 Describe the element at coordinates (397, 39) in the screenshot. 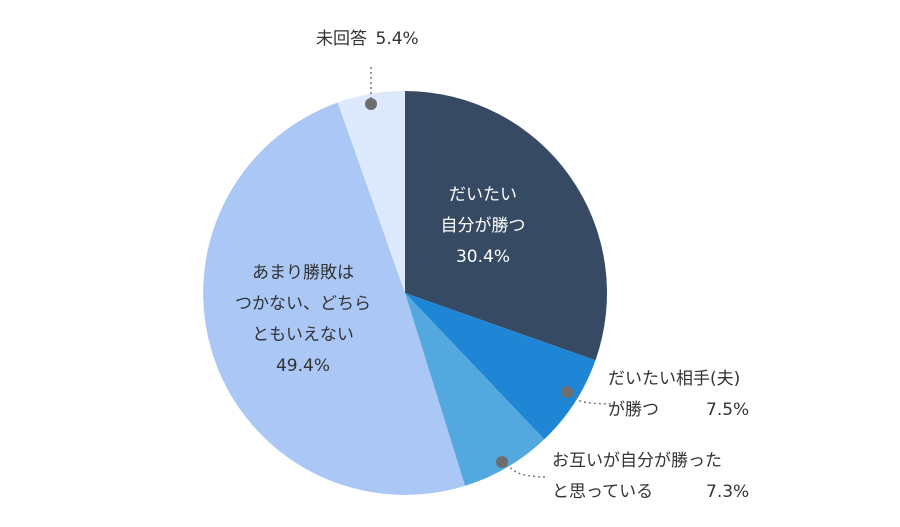

I see `slice-value-5: 5.4%` at that location.